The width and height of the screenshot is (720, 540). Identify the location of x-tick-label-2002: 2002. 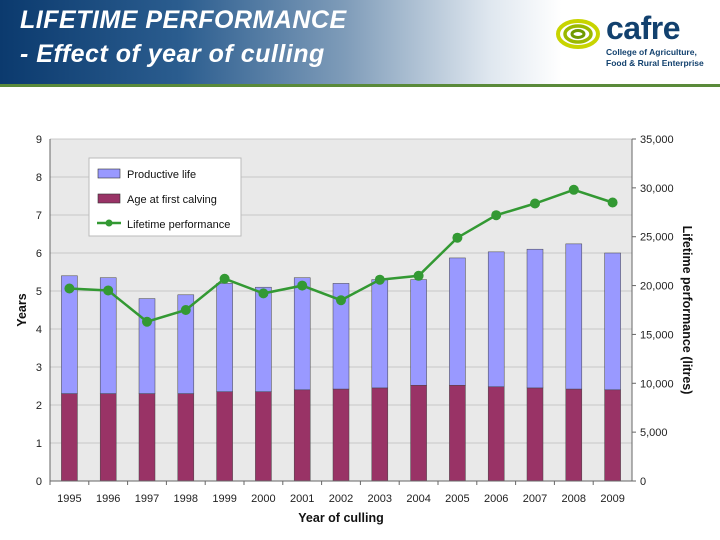
(341, 499).